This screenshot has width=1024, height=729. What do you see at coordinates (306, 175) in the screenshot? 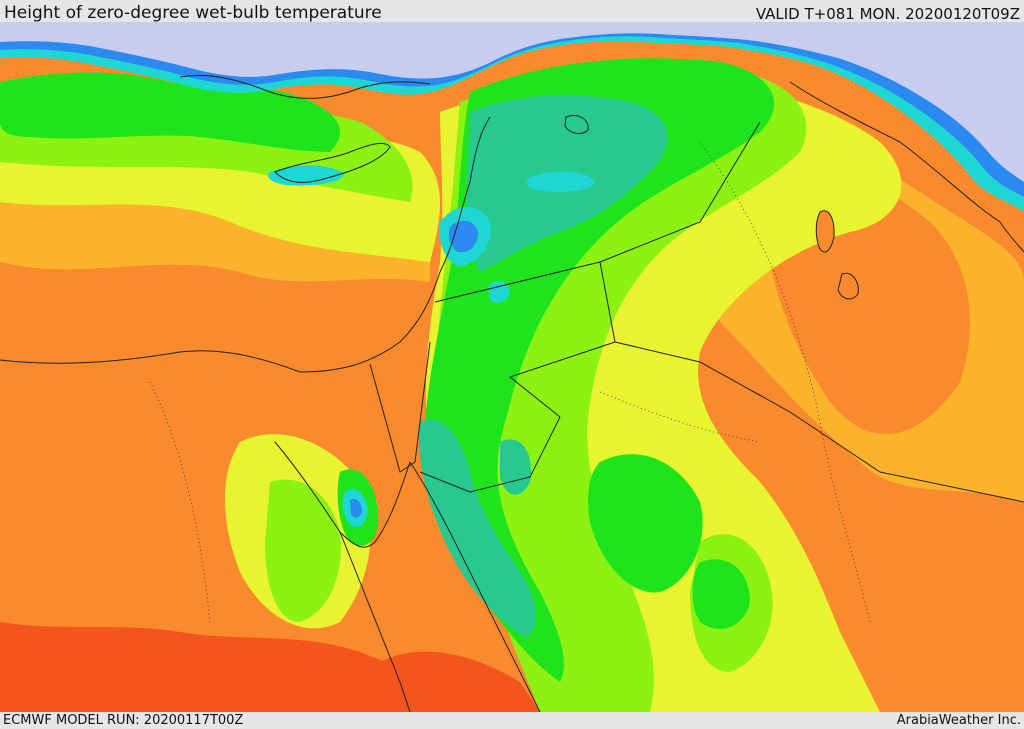
I see `cyan-cyprus` at bounding box center [306, 175].